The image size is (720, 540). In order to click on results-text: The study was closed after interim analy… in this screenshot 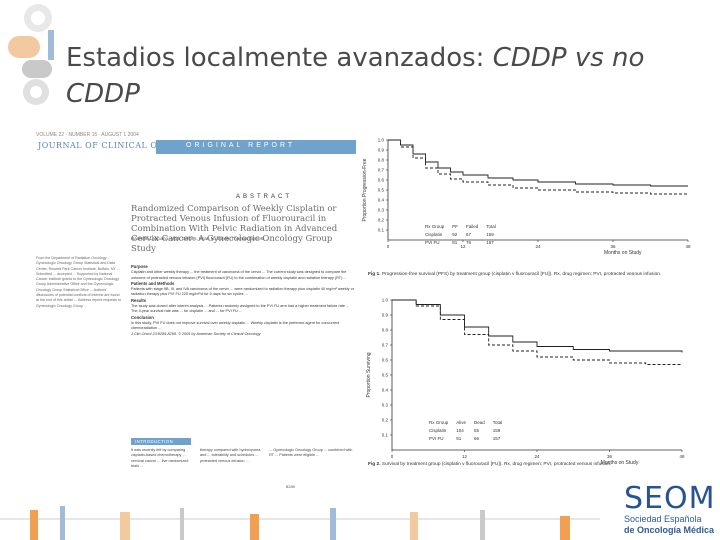, I will do `click(240, 309)`.